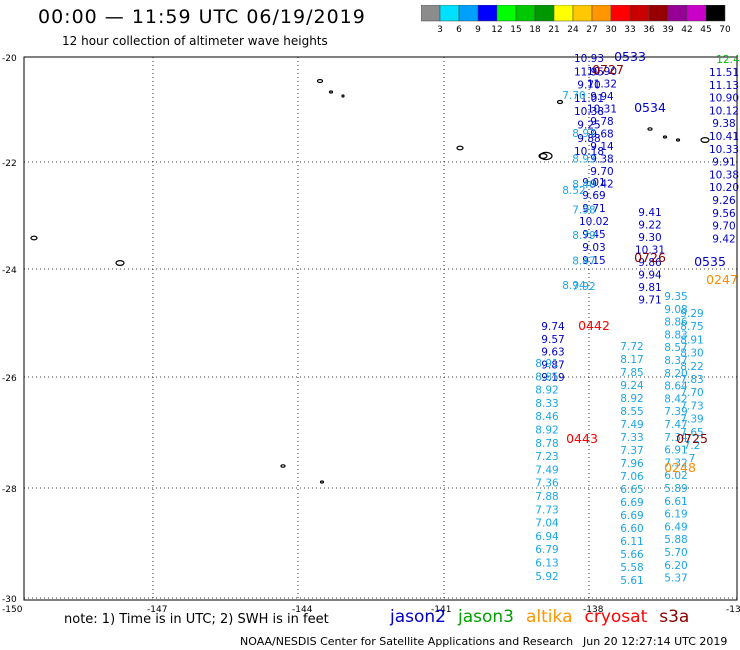 The image size is (740, 650). I want to click on wave-height-value: 10.93, so click(589, 59).